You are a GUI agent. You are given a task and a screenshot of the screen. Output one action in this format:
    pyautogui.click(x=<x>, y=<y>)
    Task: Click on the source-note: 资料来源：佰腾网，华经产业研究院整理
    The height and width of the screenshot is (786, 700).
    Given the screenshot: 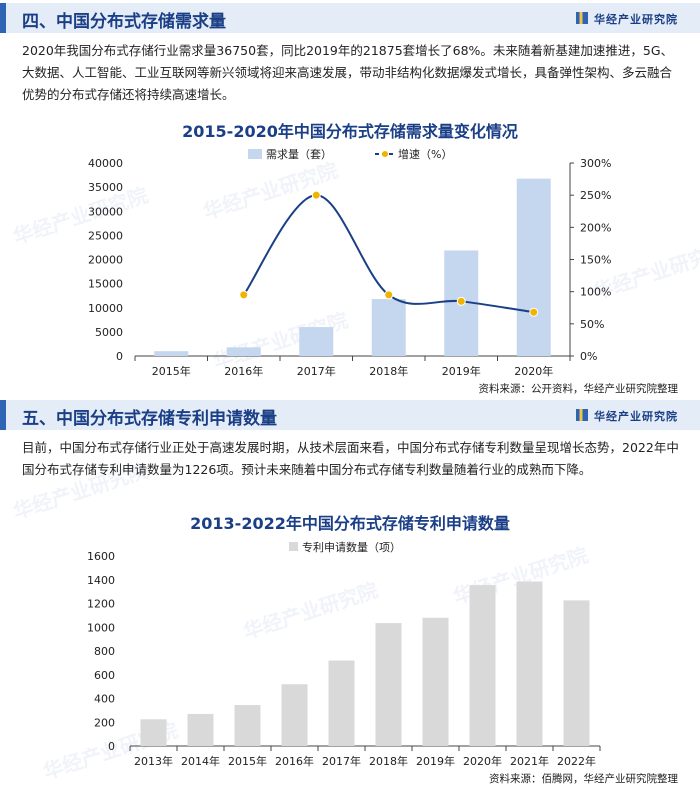 What is the action you would take?
    pyautogui.click(x=583, y=779)
    